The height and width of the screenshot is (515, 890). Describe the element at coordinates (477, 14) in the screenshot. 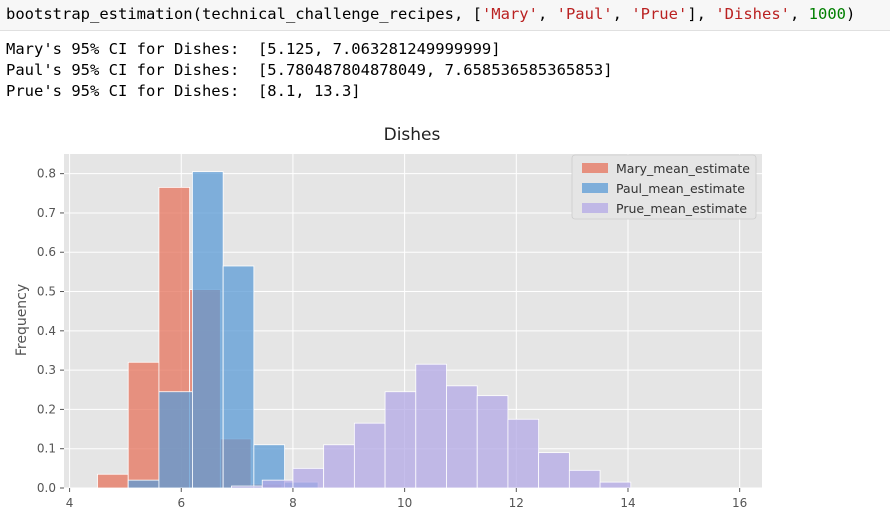

I see `bracket-open: [` at that location.